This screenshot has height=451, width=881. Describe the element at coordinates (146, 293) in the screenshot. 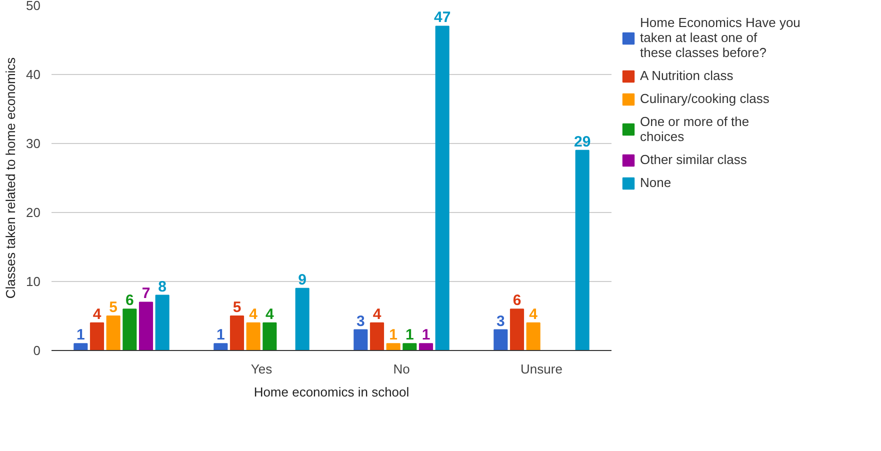

I see `data-label: 7` at that location.